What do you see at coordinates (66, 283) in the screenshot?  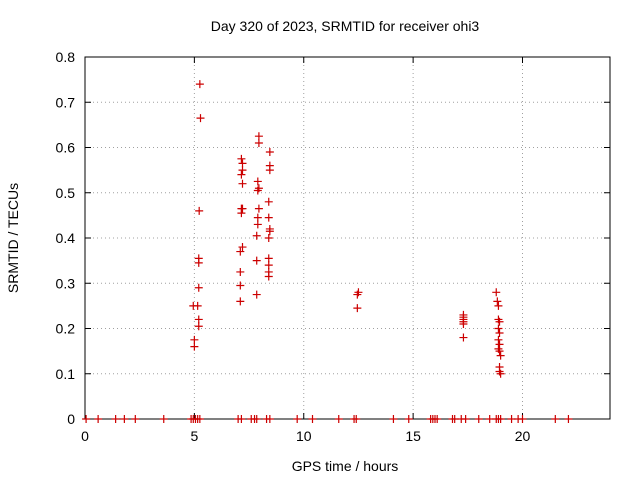 I see `y-tick-label: 0.3` at bounding box center [66, 283].